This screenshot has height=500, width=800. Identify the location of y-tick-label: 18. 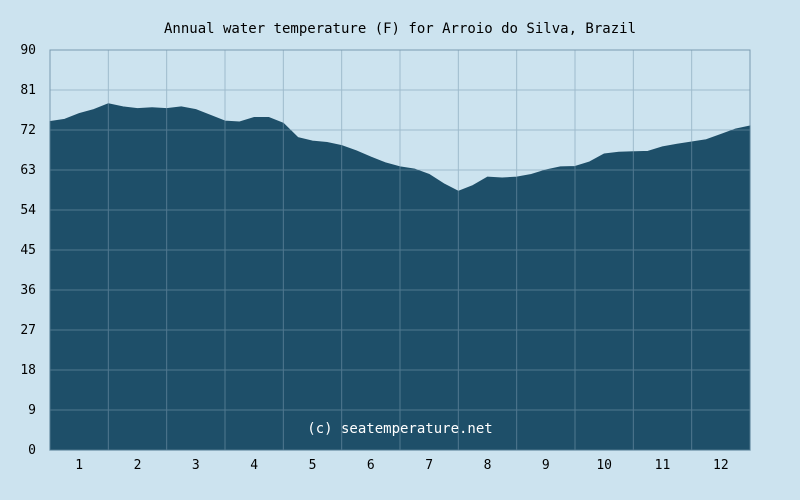
(28, 370).